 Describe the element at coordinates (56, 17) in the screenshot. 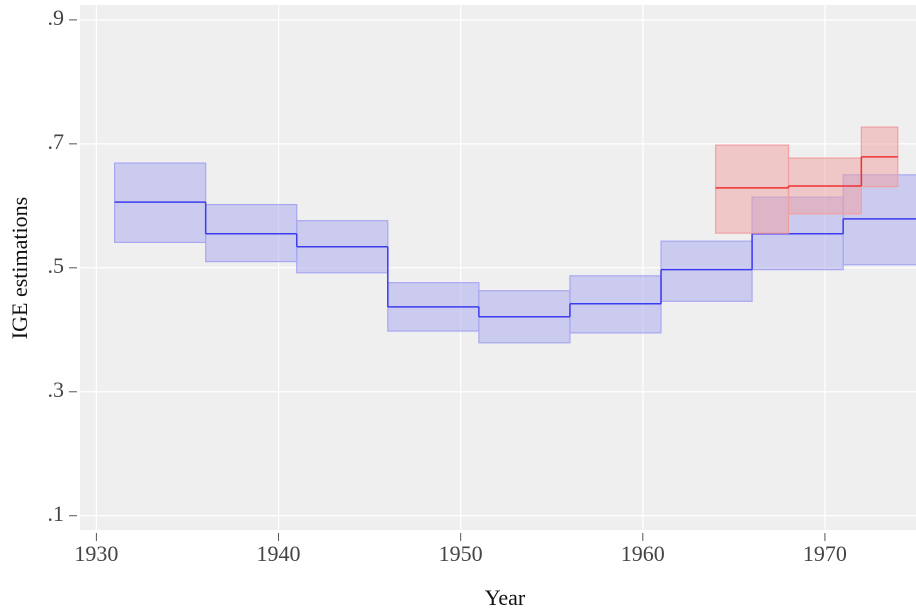

I see `y-tick-label: .9` at that location.